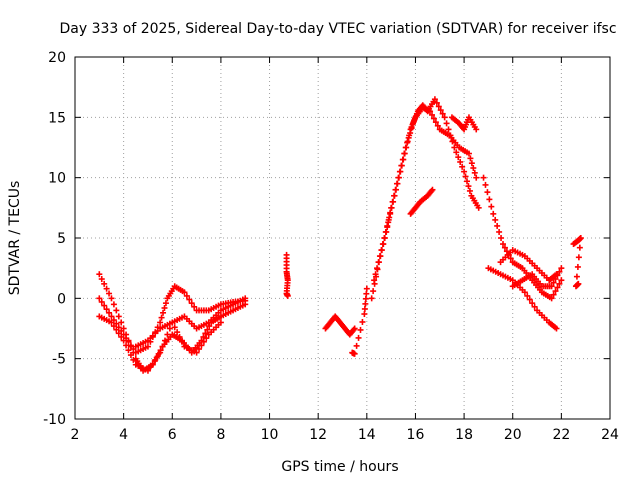 The height and width of the screenshot is (480, 640). I want to click on x-axis-label: GPS time / hours, so click(339, 467).